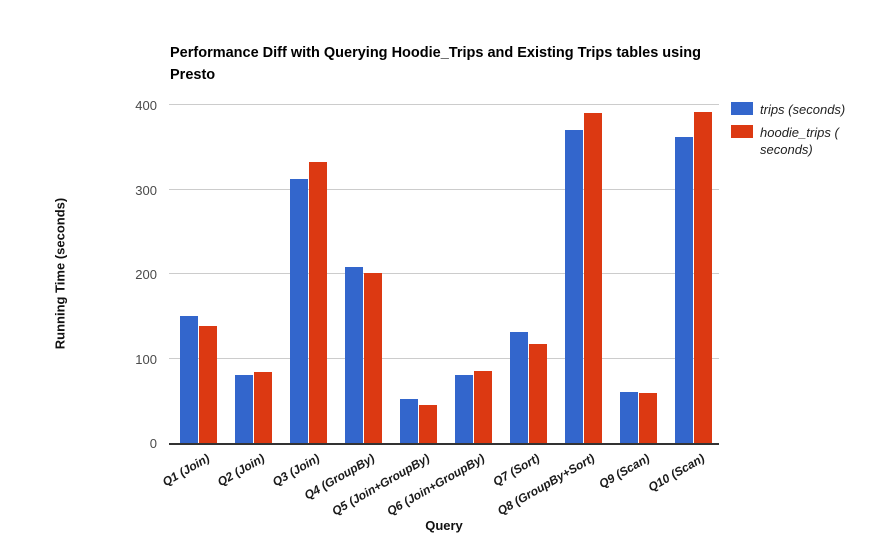 The height and width of the screenshot is (548, 888). What do you see at coordinates (146, 105) in the screenshot?
I see `y-tick-label: 400` at bounding box center [146, 105].